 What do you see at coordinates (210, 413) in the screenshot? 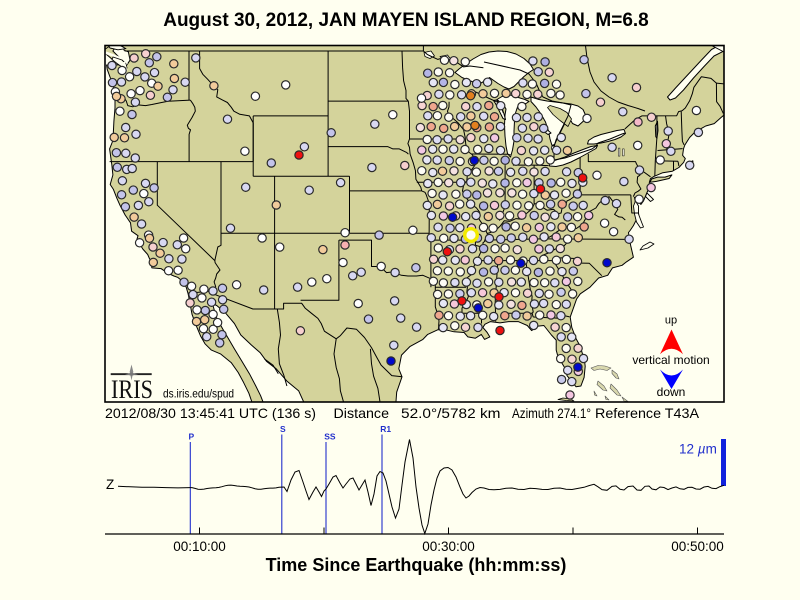
I see `svg-text:2012/08/30 13:45:41 UTC (136 s: 2012/08/30 13:45:41 UTC (136 s)` at bounding box center [210, 413].